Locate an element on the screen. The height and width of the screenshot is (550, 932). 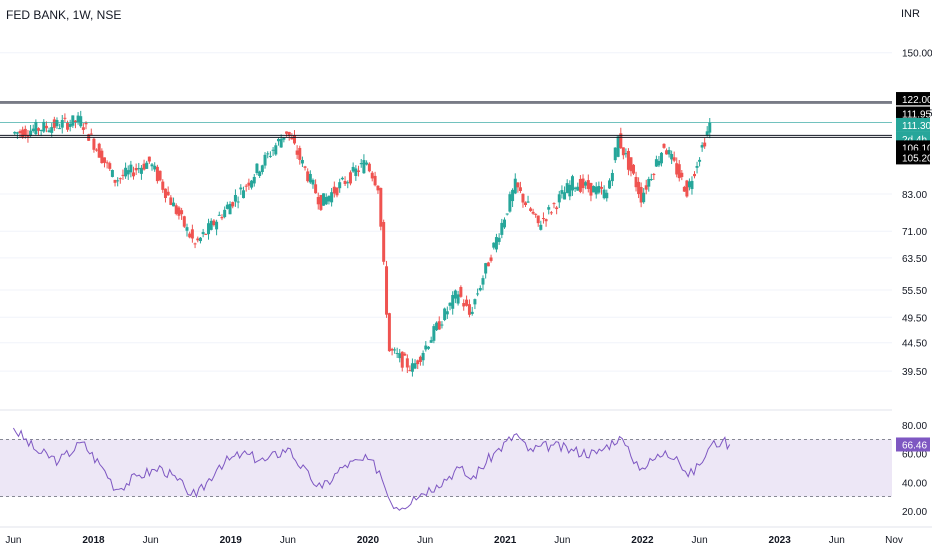
price-badge-label: 106.10 is located at coordinates (917, 148).